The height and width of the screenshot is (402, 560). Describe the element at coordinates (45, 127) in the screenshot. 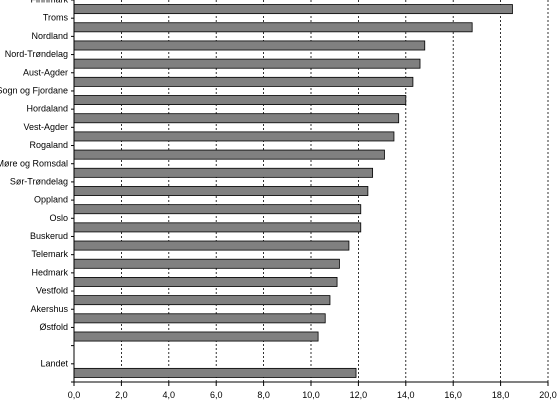

I see `category-label: Vest-Agder` at that location.